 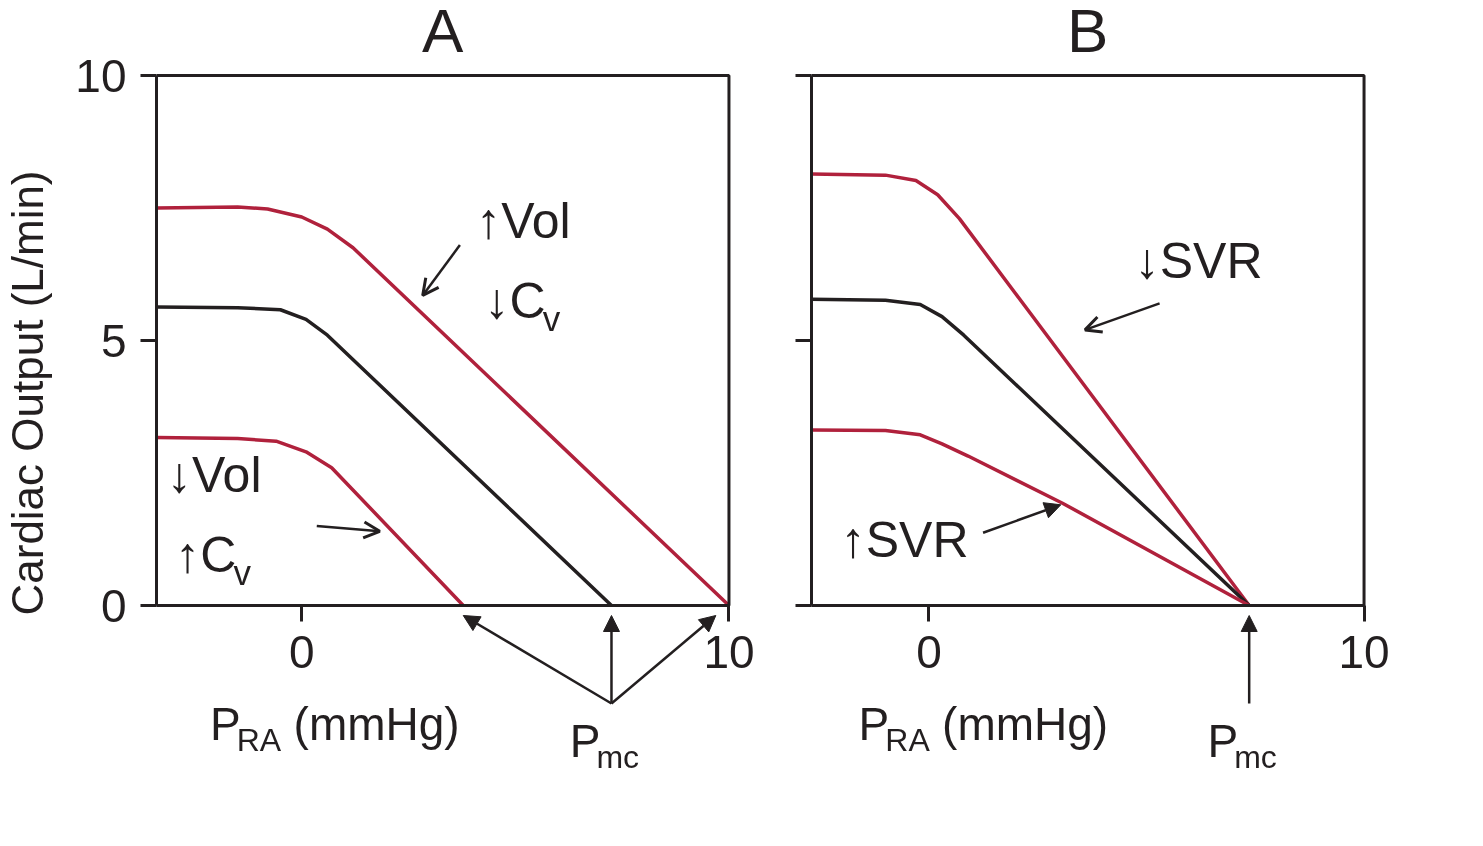 I want to click on y-tick-label: 5, so click(x=113, y=340).